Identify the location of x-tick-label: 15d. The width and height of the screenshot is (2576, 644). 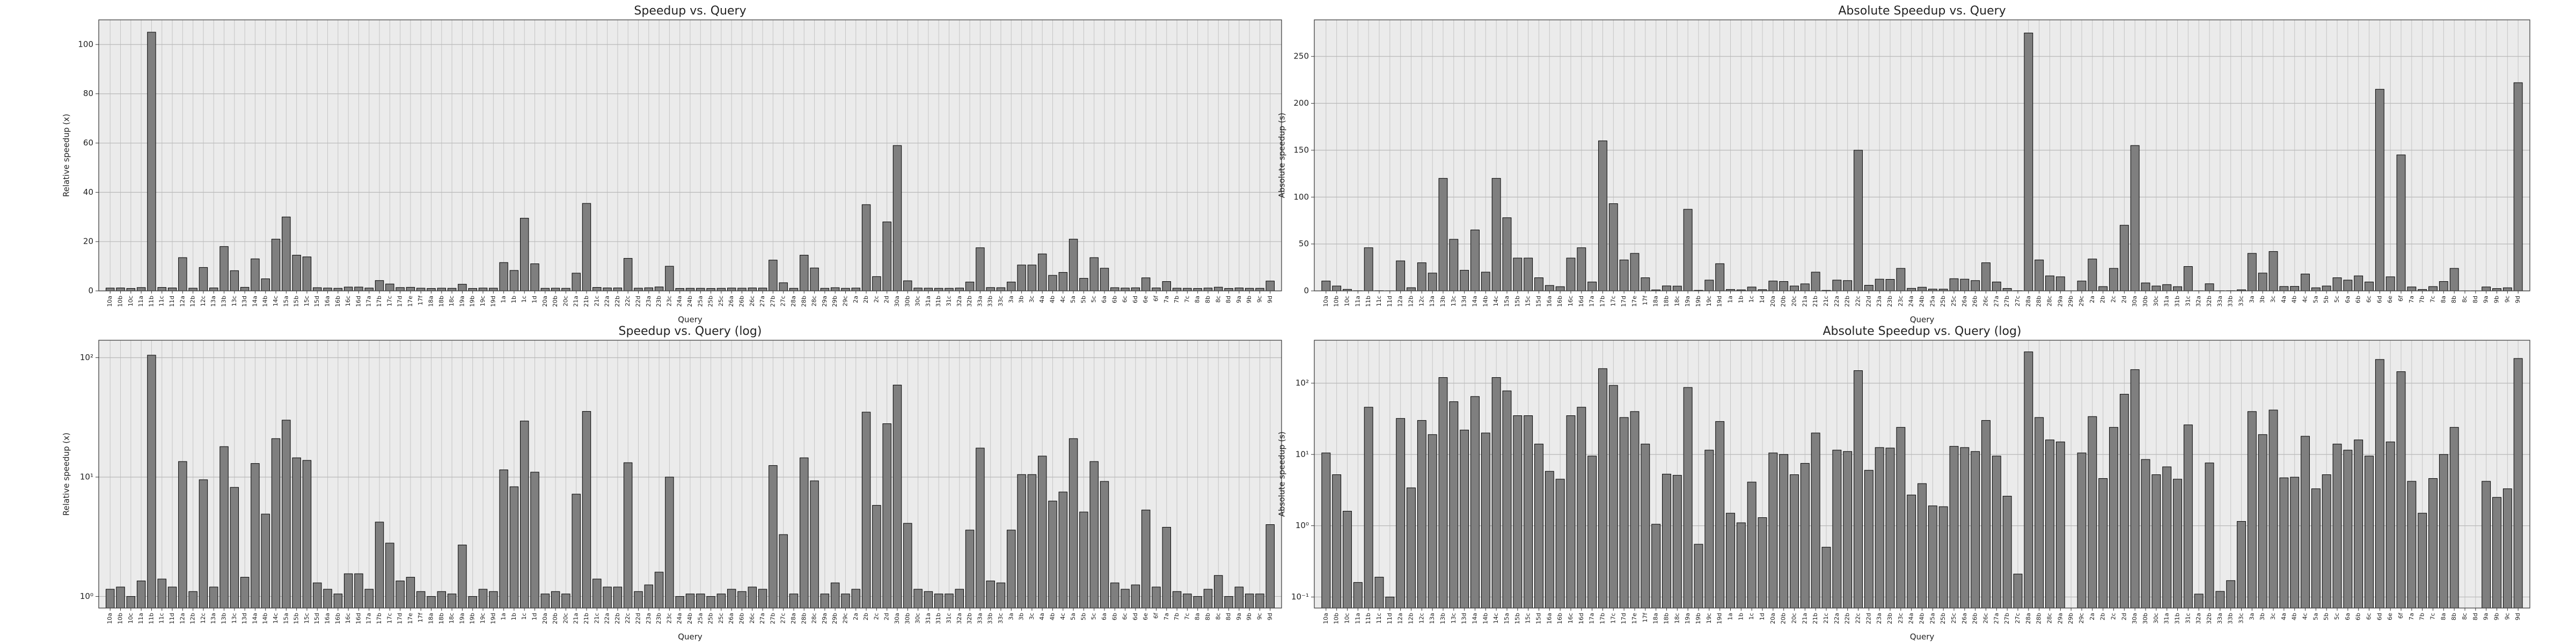
(1538, 301).